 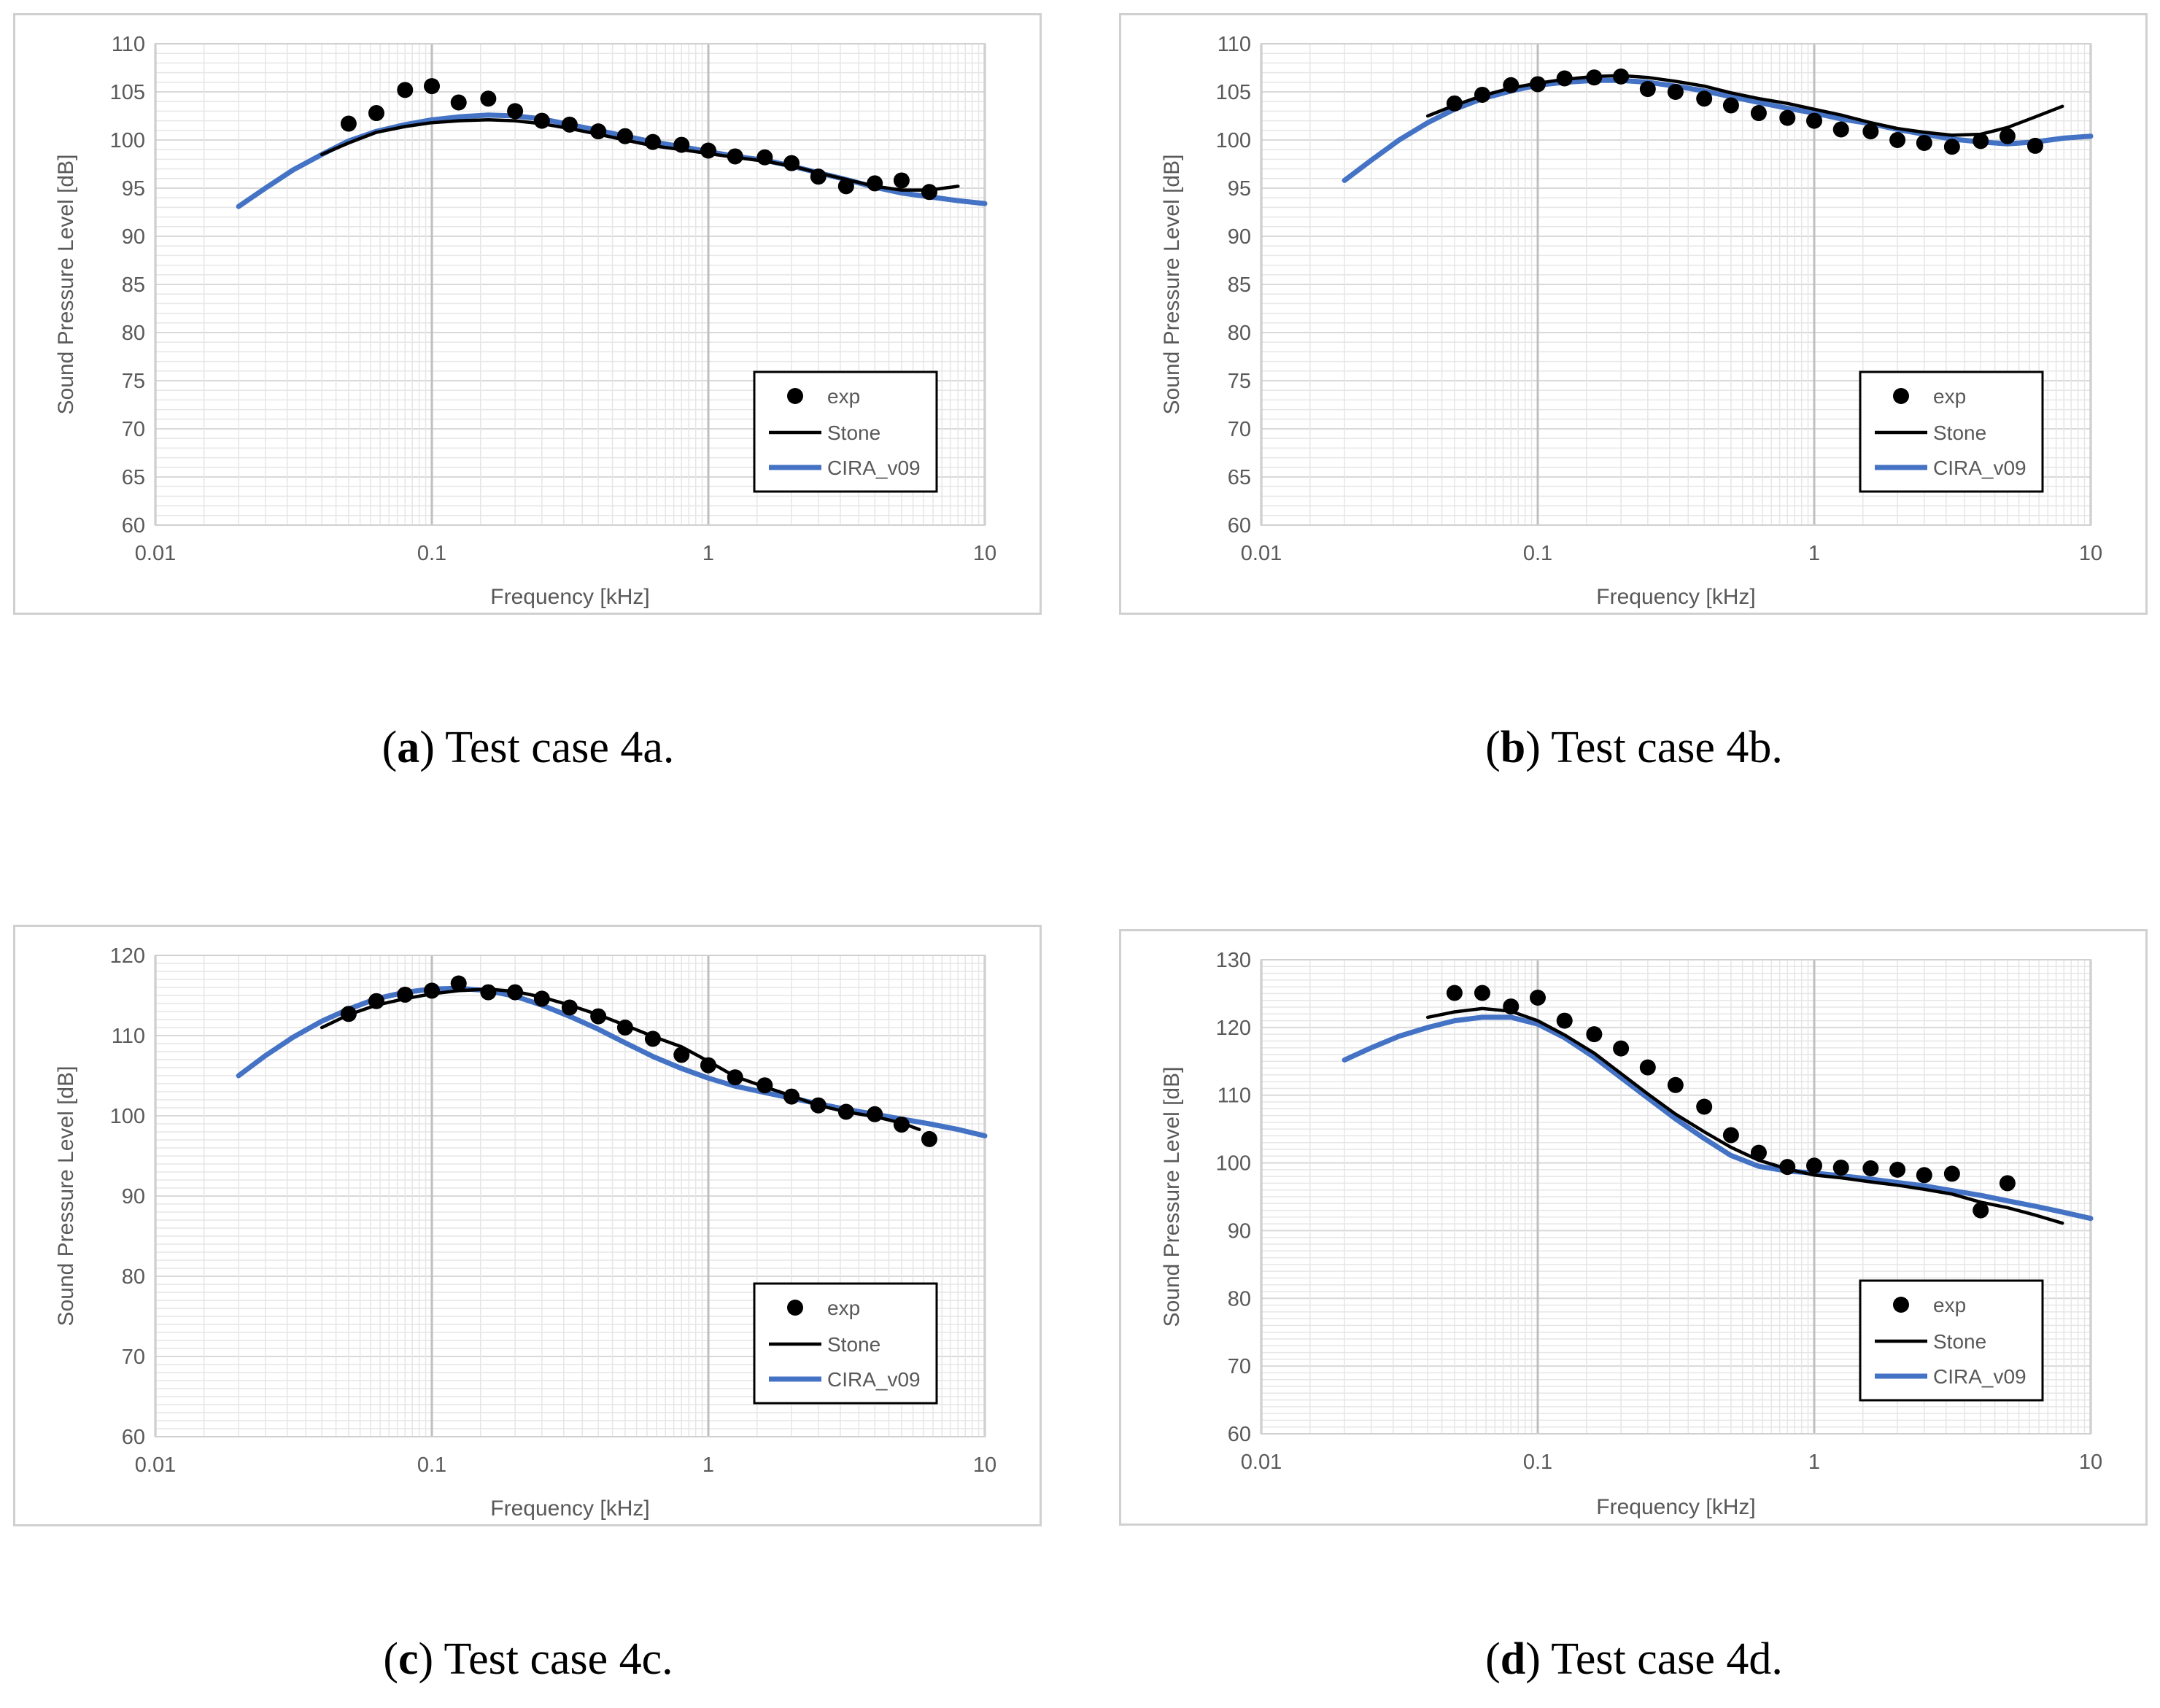 What do you see at coordinates (560, 748) in the screenshot?
I see `caption-a-text: Test case 4a.` at bounding box center [560, 748].